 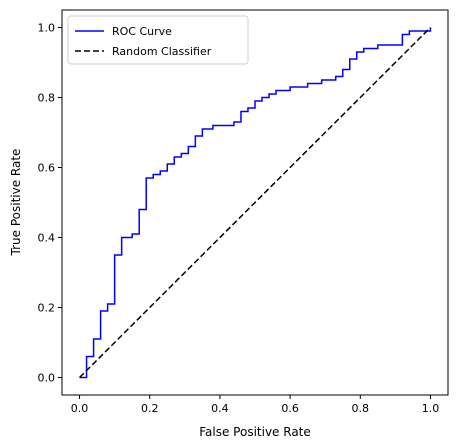 I want to click on legend-box, so click(x=158, y=40).